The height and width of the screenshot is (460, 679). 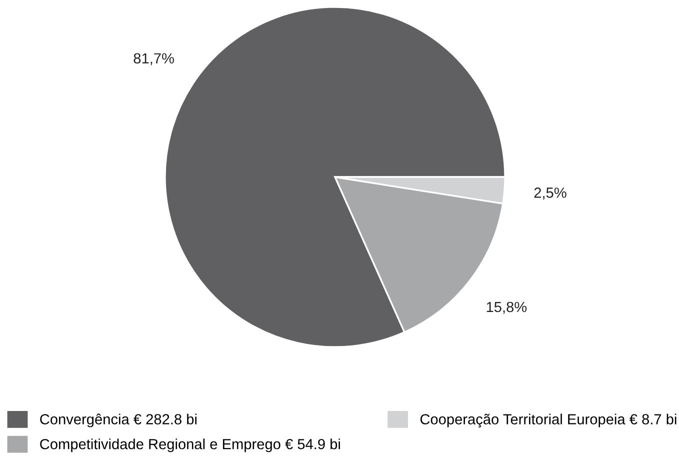 What do you see at coordinates (550, 194) in the screenshot?
I see `data-label: 2,5%` at bounding box center [550, 194].